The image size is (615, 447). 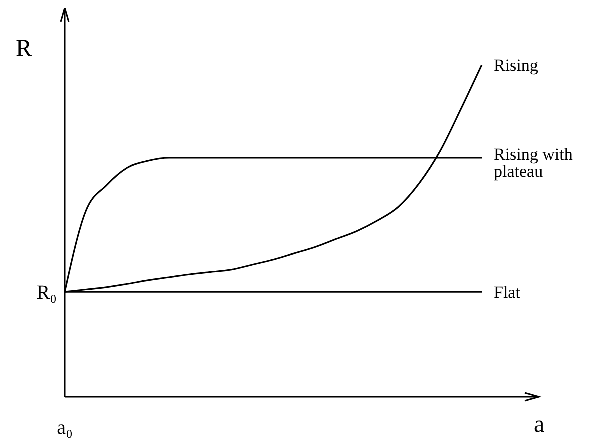 I want to click on text: a₀, so click(x=65, y=428).